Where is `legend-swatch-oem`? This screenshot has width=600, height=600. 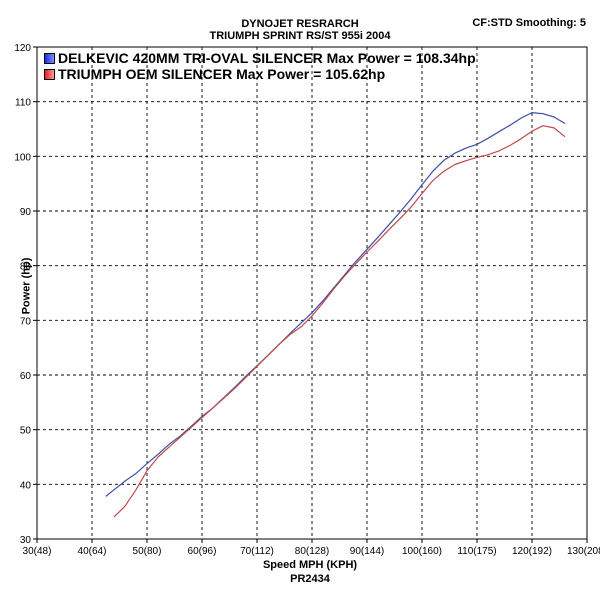 legend-swatch-oem is located at coordinates (49, 74).